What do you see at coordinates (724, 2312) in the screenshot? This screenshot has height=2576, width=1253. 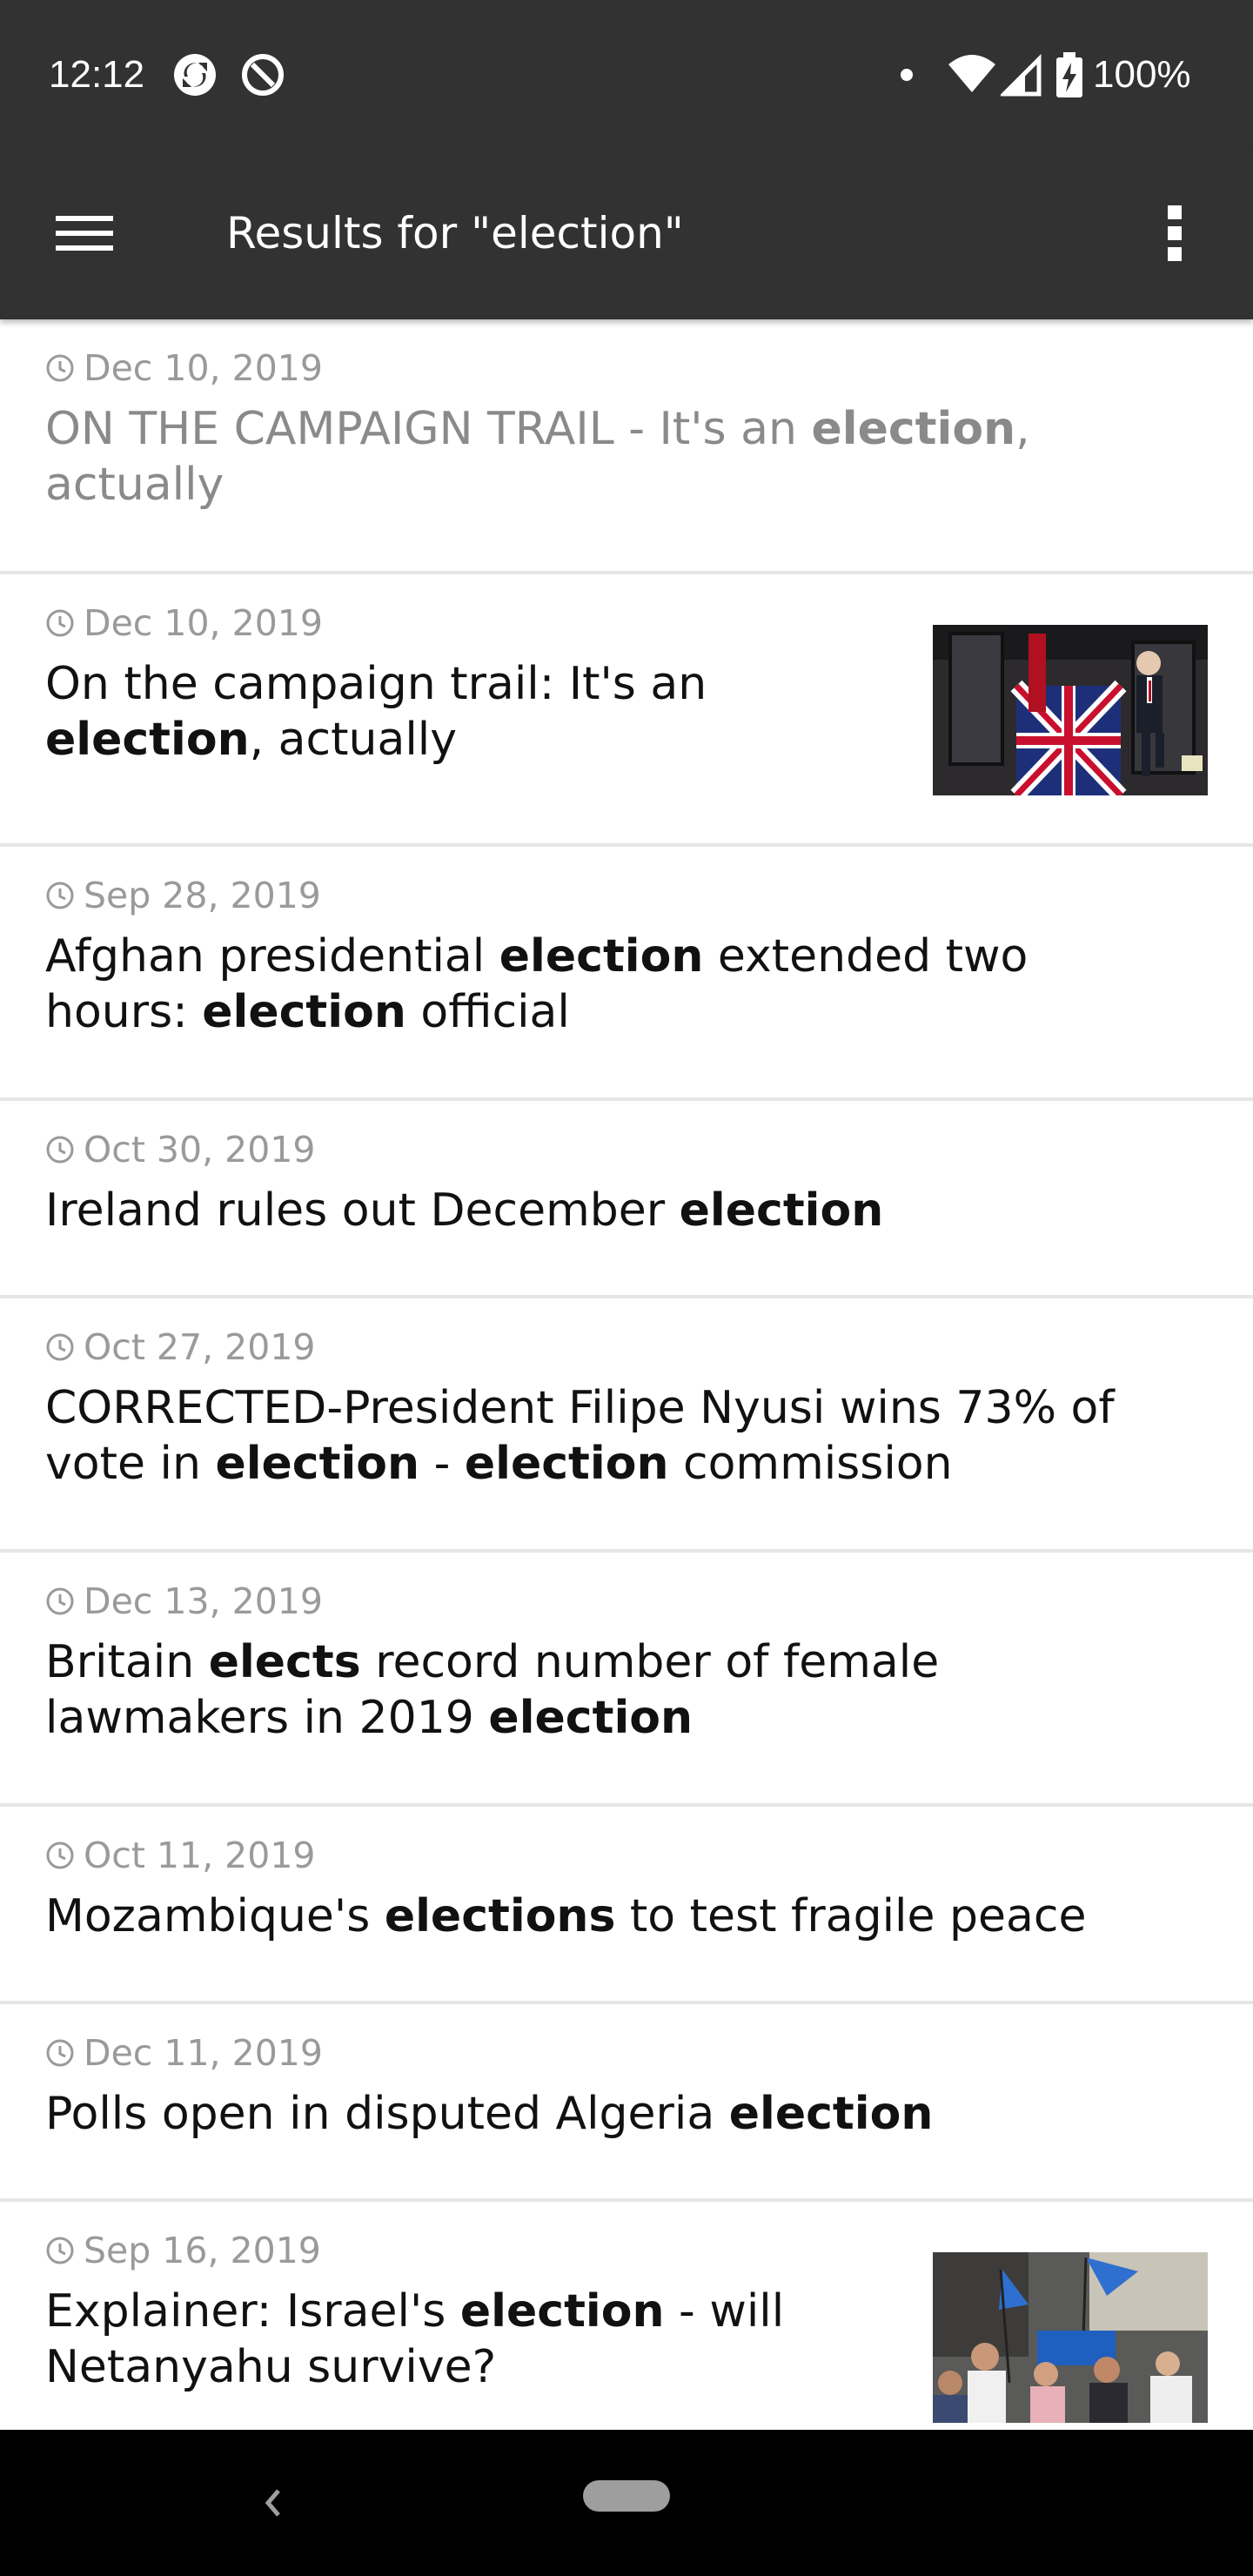 I see `title-segment: - will` at bounding box center [724, 2312].